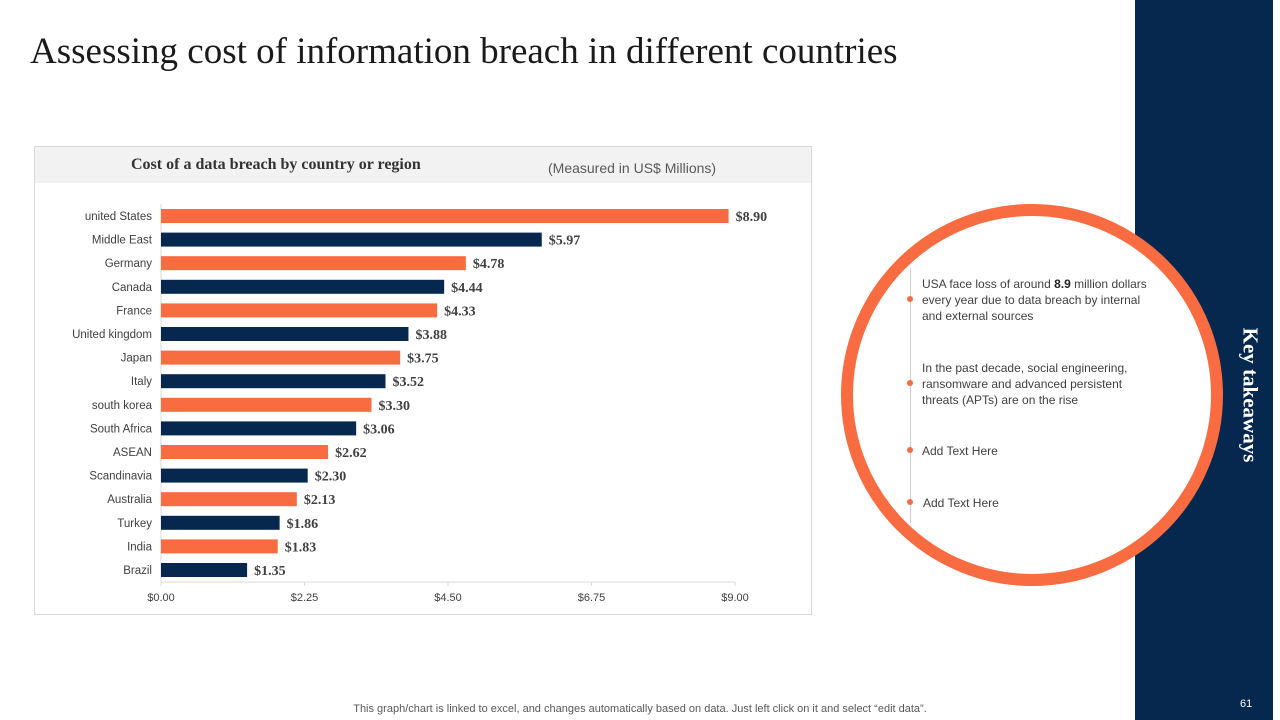 The width and height of the screenshot is (1280, 720). What do you see at coordinates (303, 524) in the screenshot?
I see `data-label: $1.86` at bounding box center [303, 524].